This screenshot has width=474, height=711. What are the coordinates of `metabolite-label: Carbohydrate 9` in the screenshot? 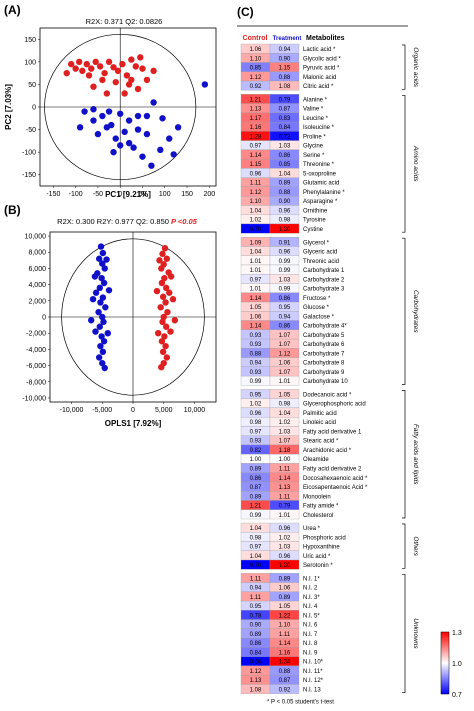 It's located at (324, 373).